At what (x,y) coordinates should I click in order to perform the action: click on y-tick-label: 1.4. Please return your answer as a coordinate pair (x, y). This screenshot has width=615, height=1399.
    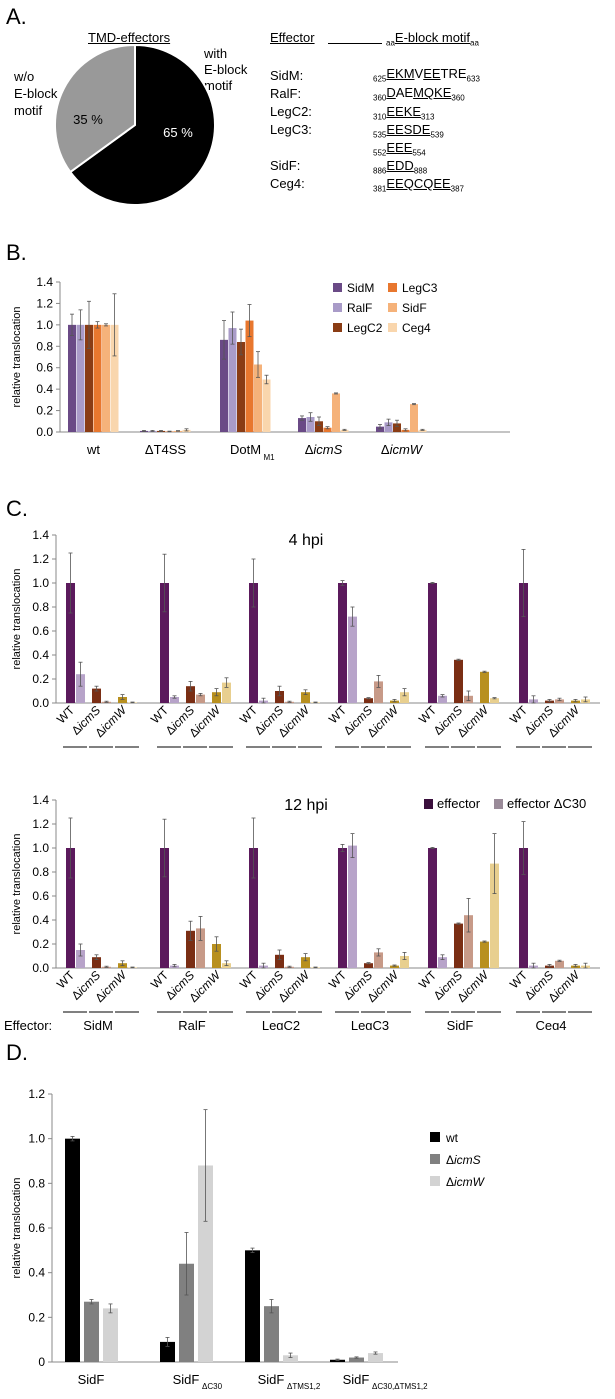
    Looking at the image, I should click on (40, 535).